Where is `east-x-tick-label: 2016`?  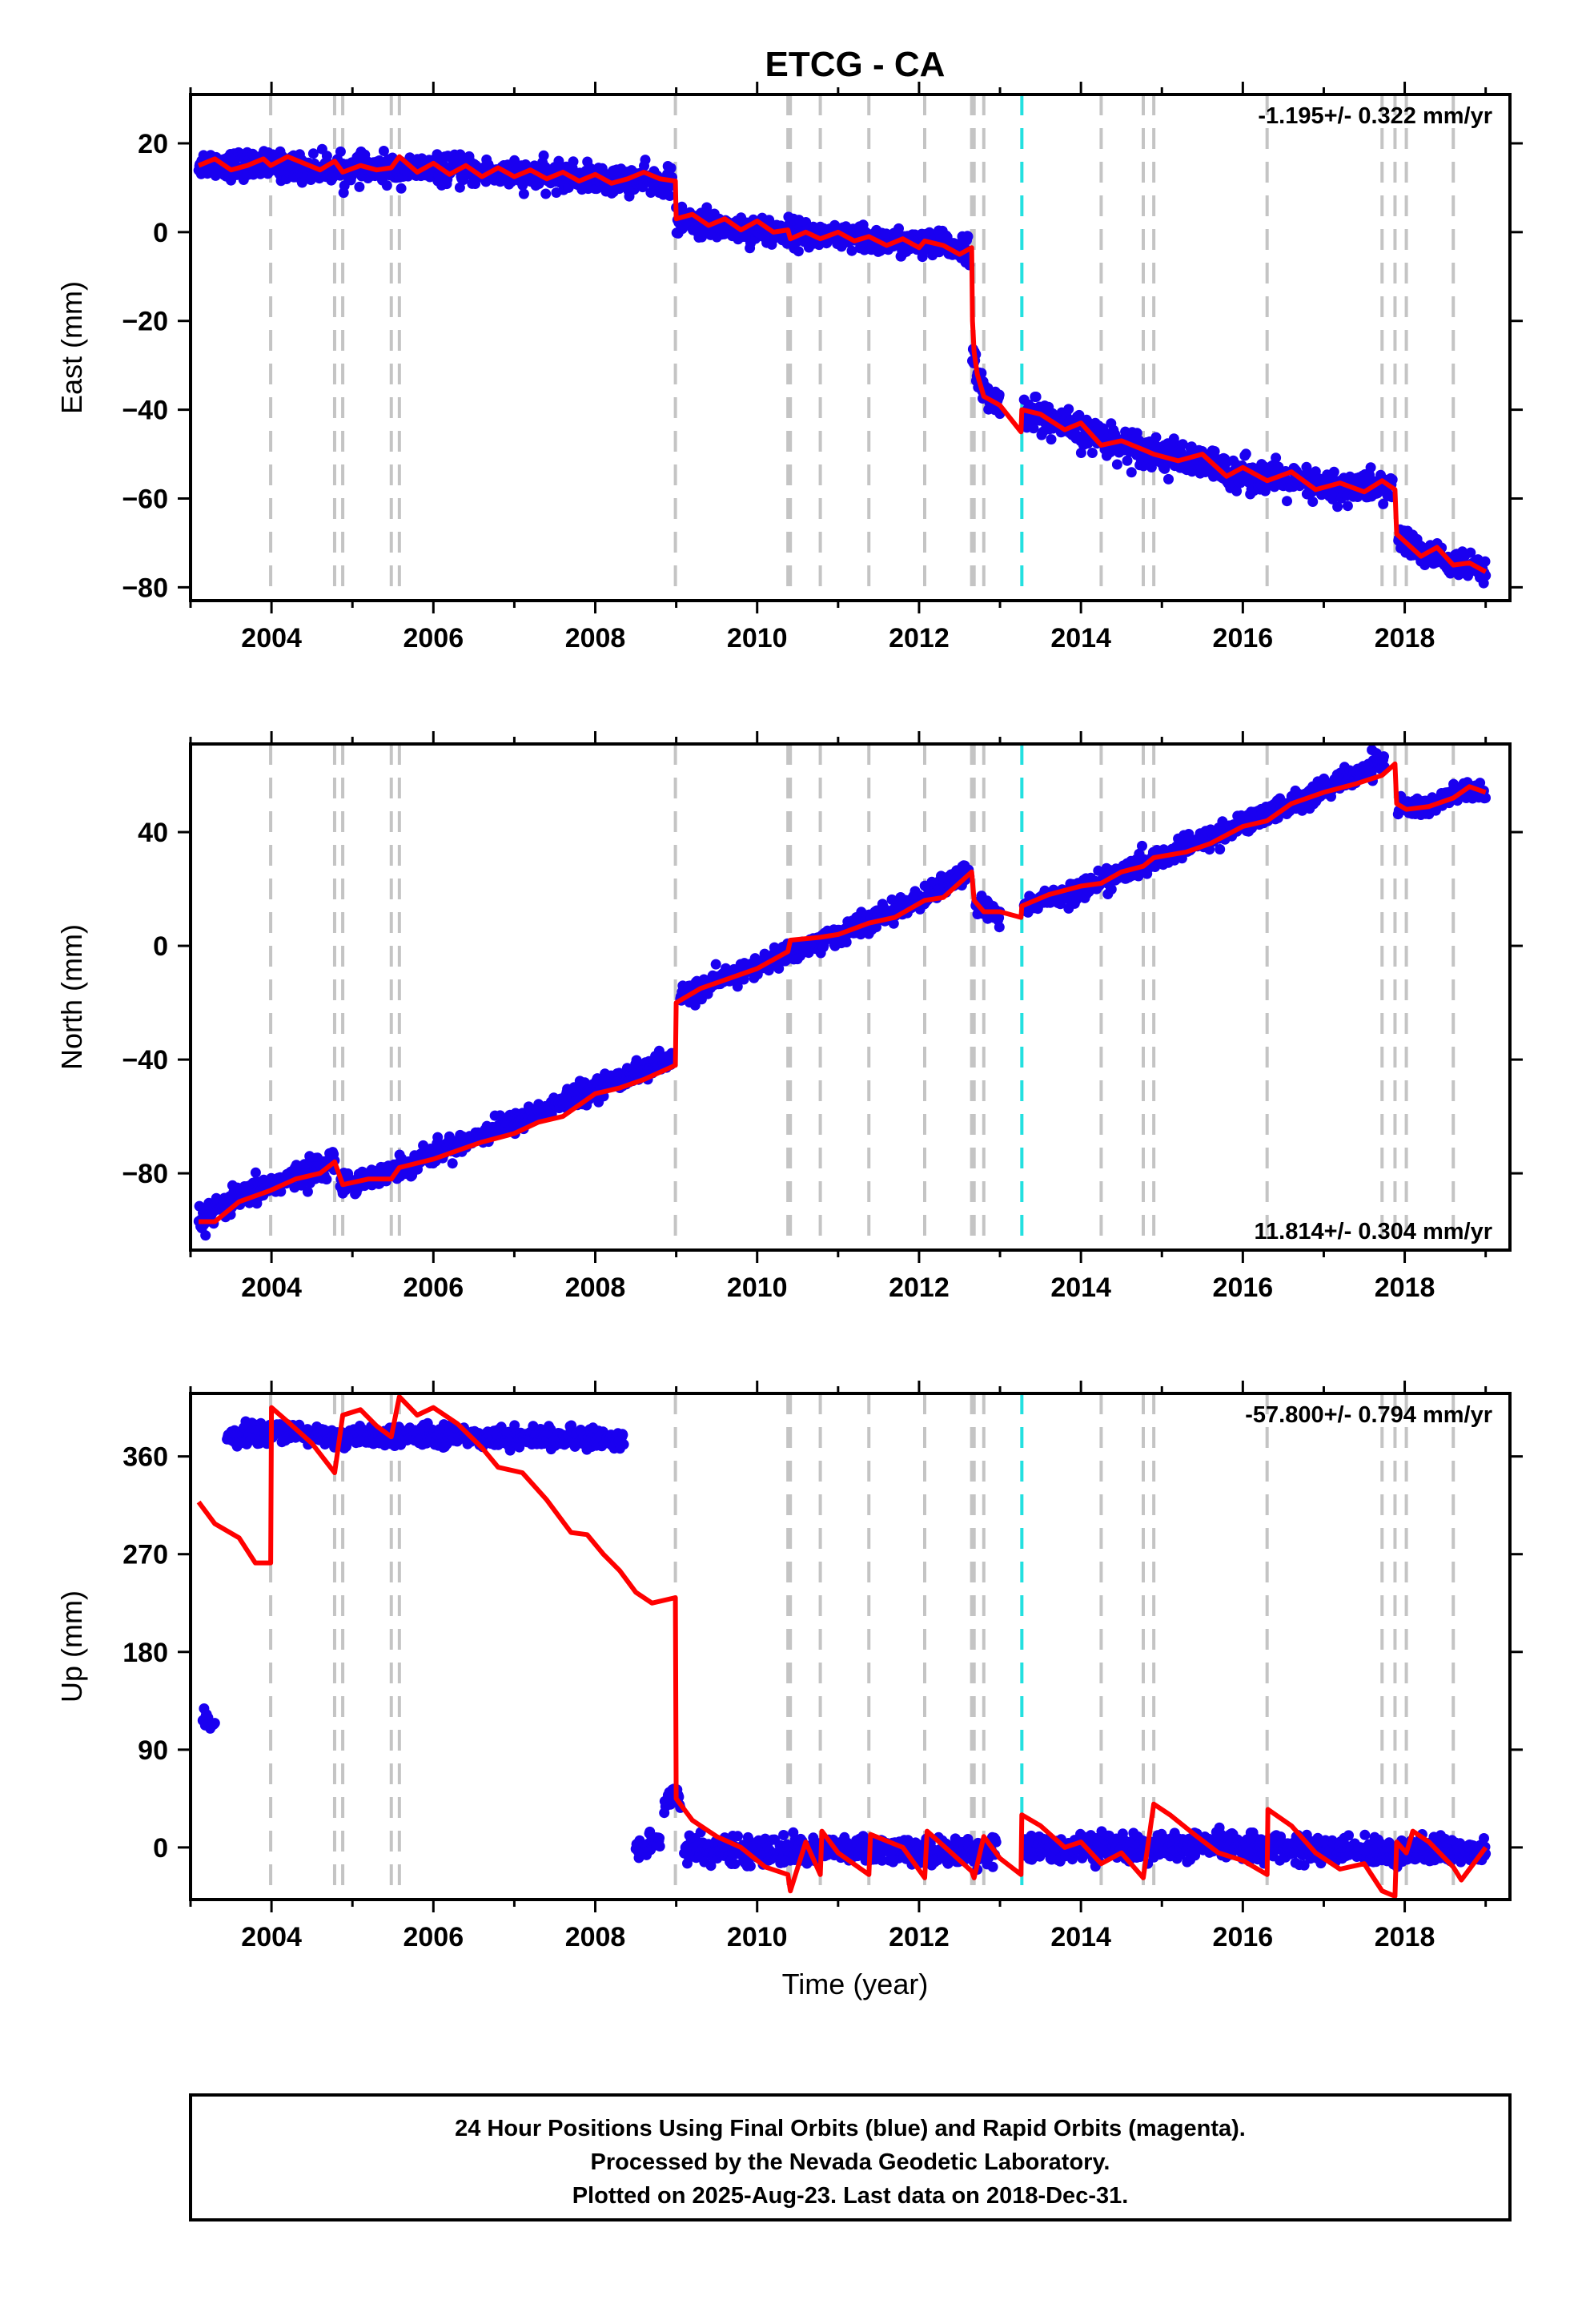 east-x-tick-label: 2016 is located at coordinates (1244, 638).